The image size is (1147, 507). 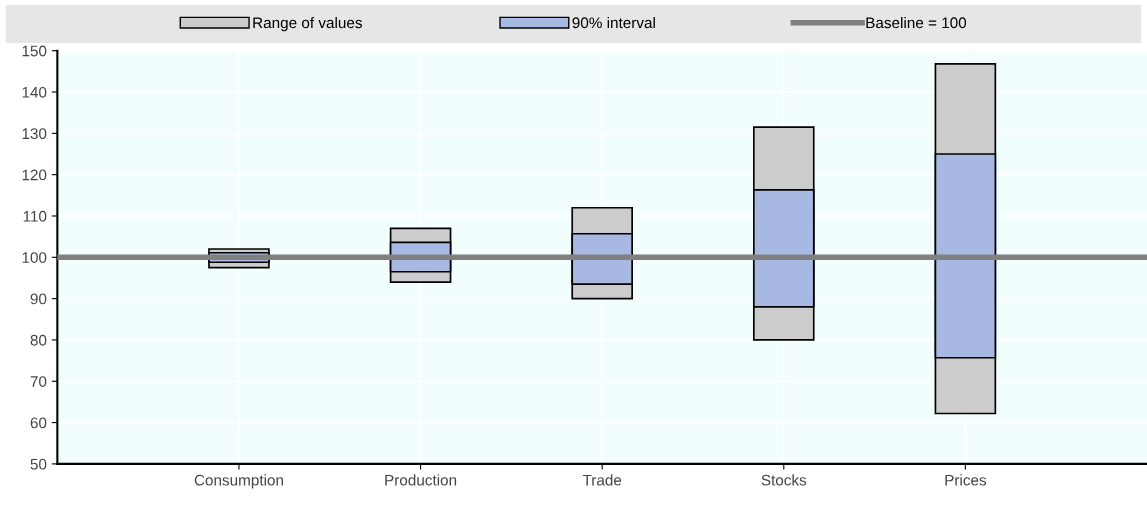 What do you see at coordinates (238, 481) in the screenshot?
I see `x-tick-label: Consumption` at bounding box center [238, 481].